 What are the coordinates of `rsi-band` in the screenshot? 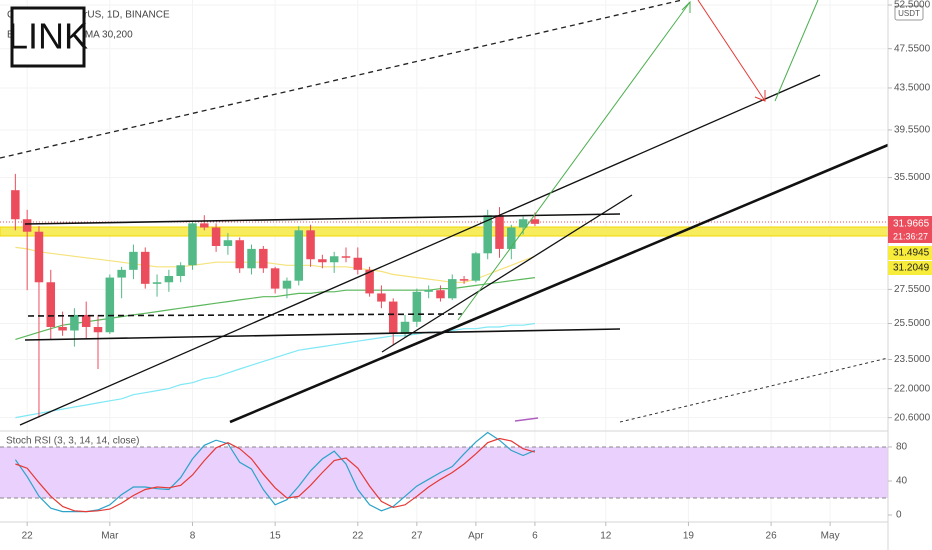 It's located at (444, 472).